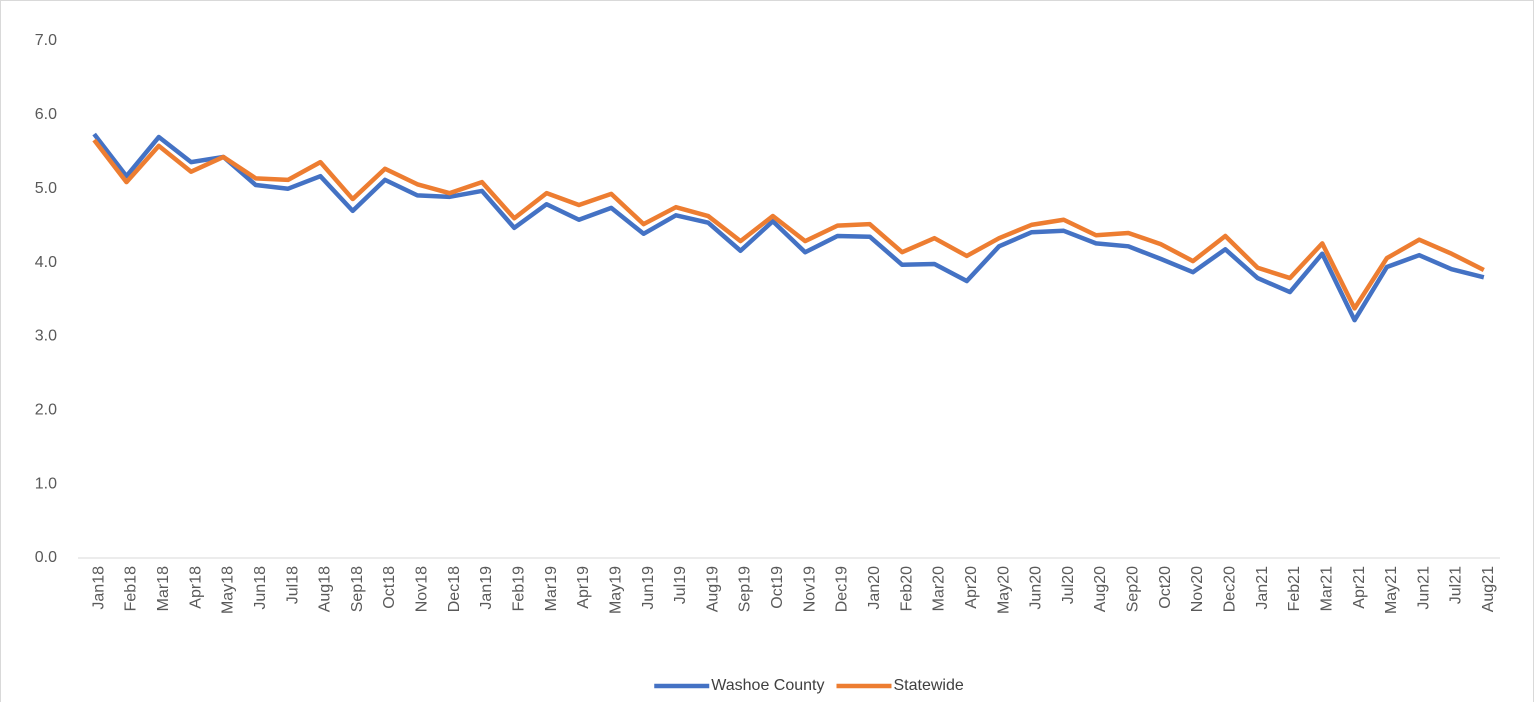 This screenshot has width=1535, height=702. Describe the element at coordinates (519, 588) in the screenshot. I see `x-tick-label: Feb19` at that location.